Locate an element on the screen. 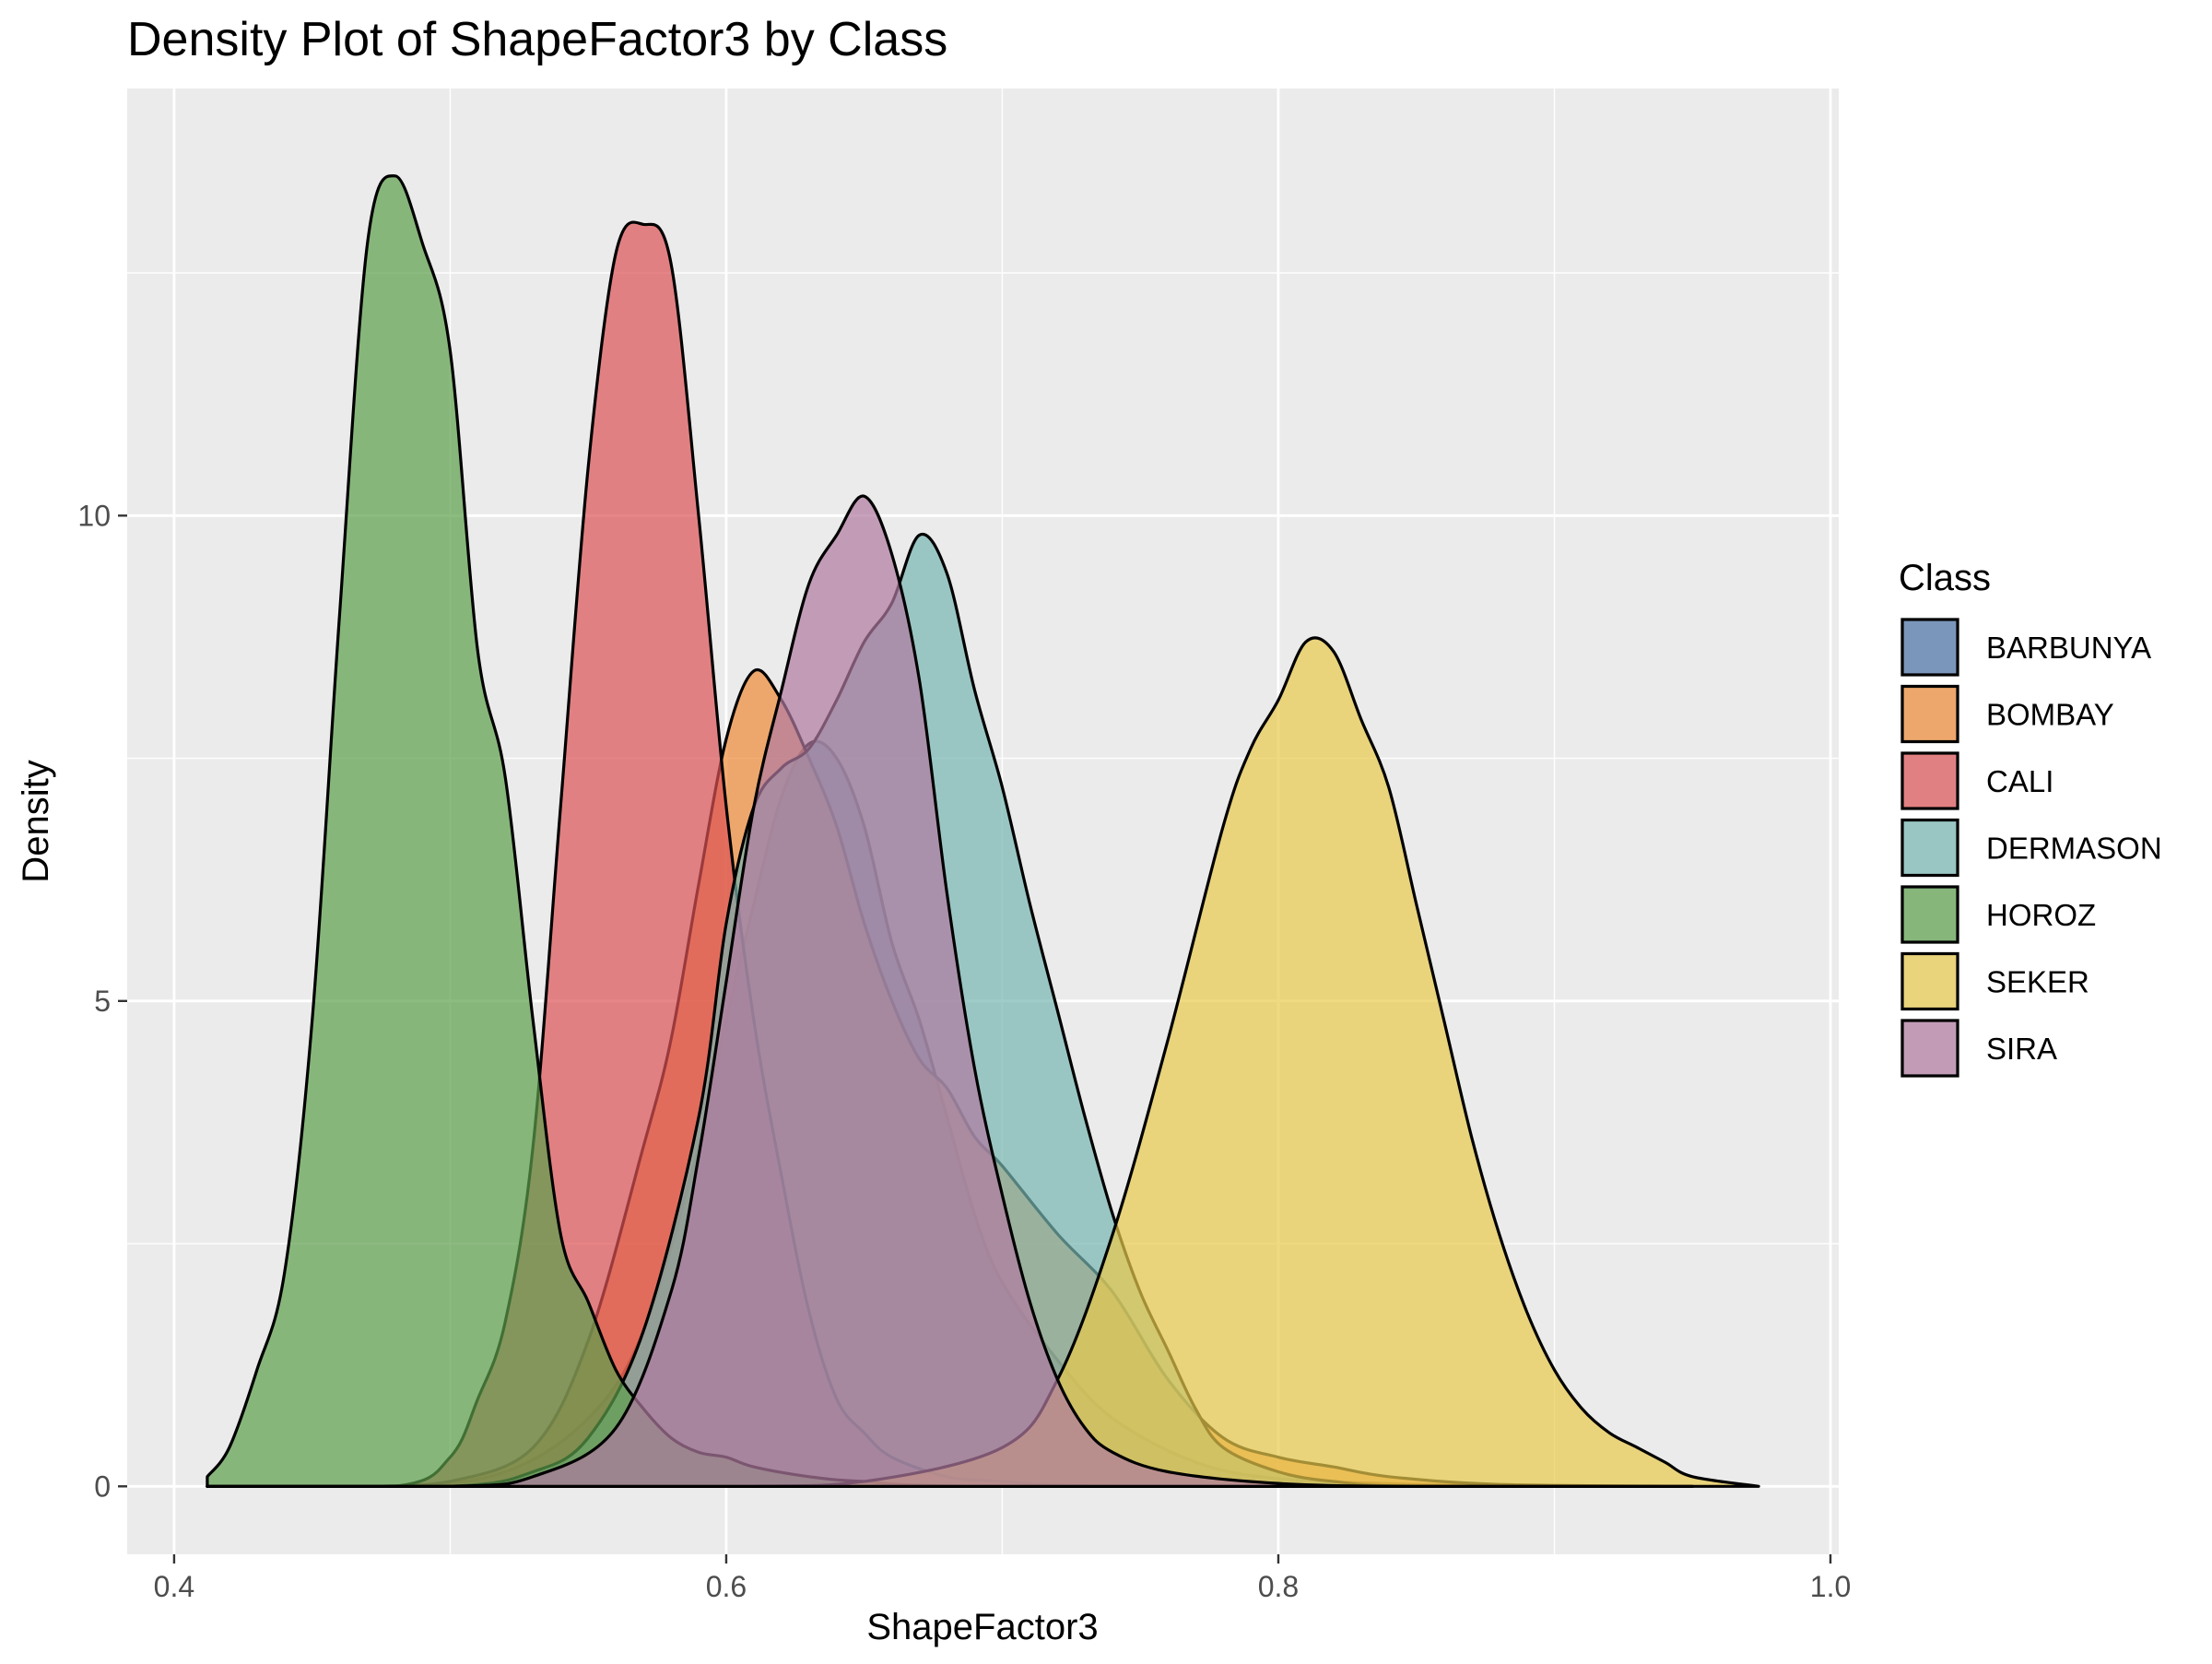  legend-item-bombay: BOMBAY is located at coordinates (2007, 714).